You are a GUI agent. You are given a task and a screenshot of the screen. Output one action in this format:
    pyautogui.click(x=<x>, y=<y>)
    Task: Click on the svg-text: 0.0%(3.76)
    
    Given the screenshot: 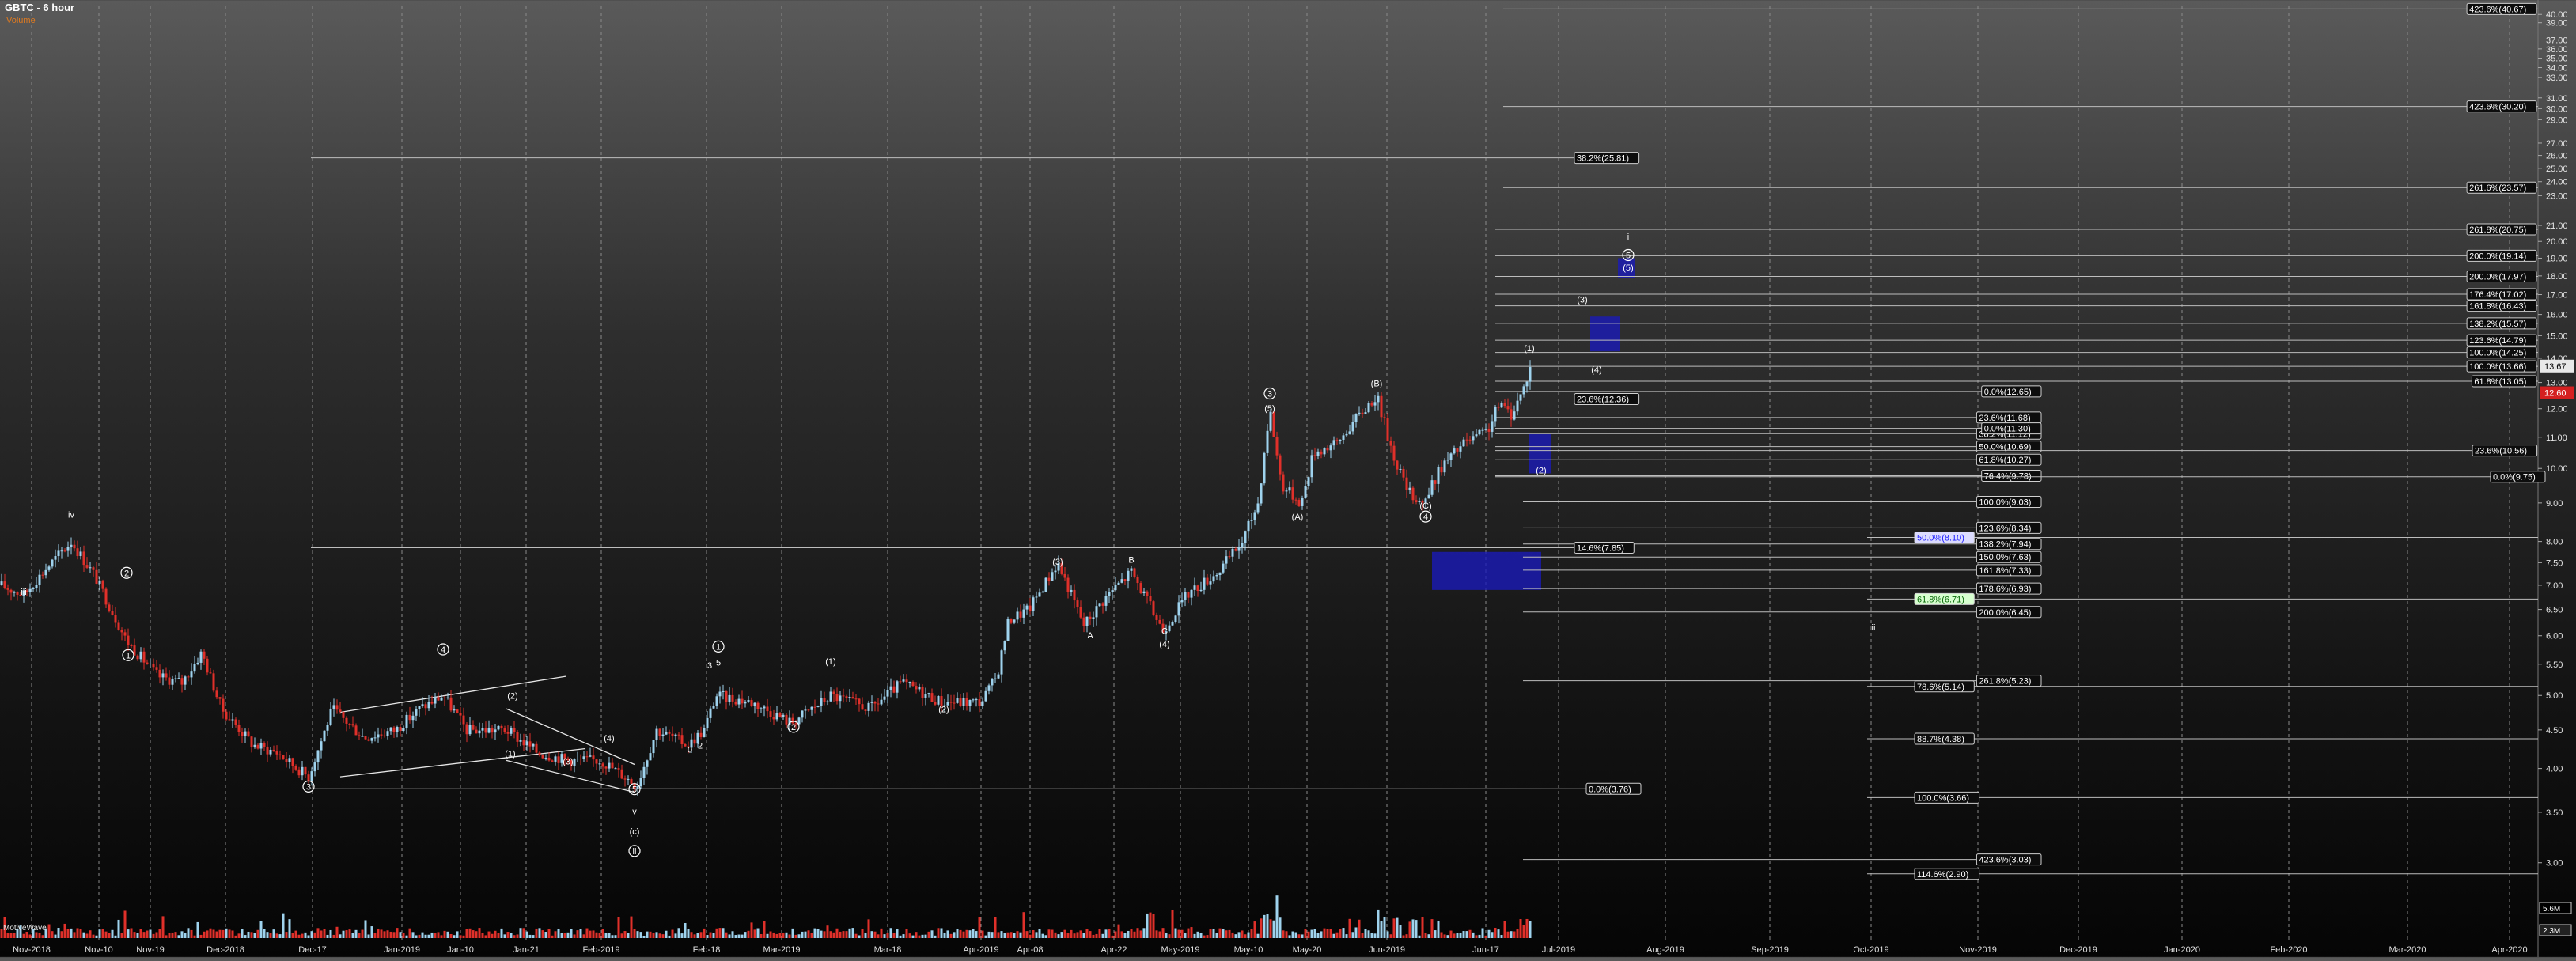 What is the action you would take?
    pyautogui.click(x=1610, y=789)
    